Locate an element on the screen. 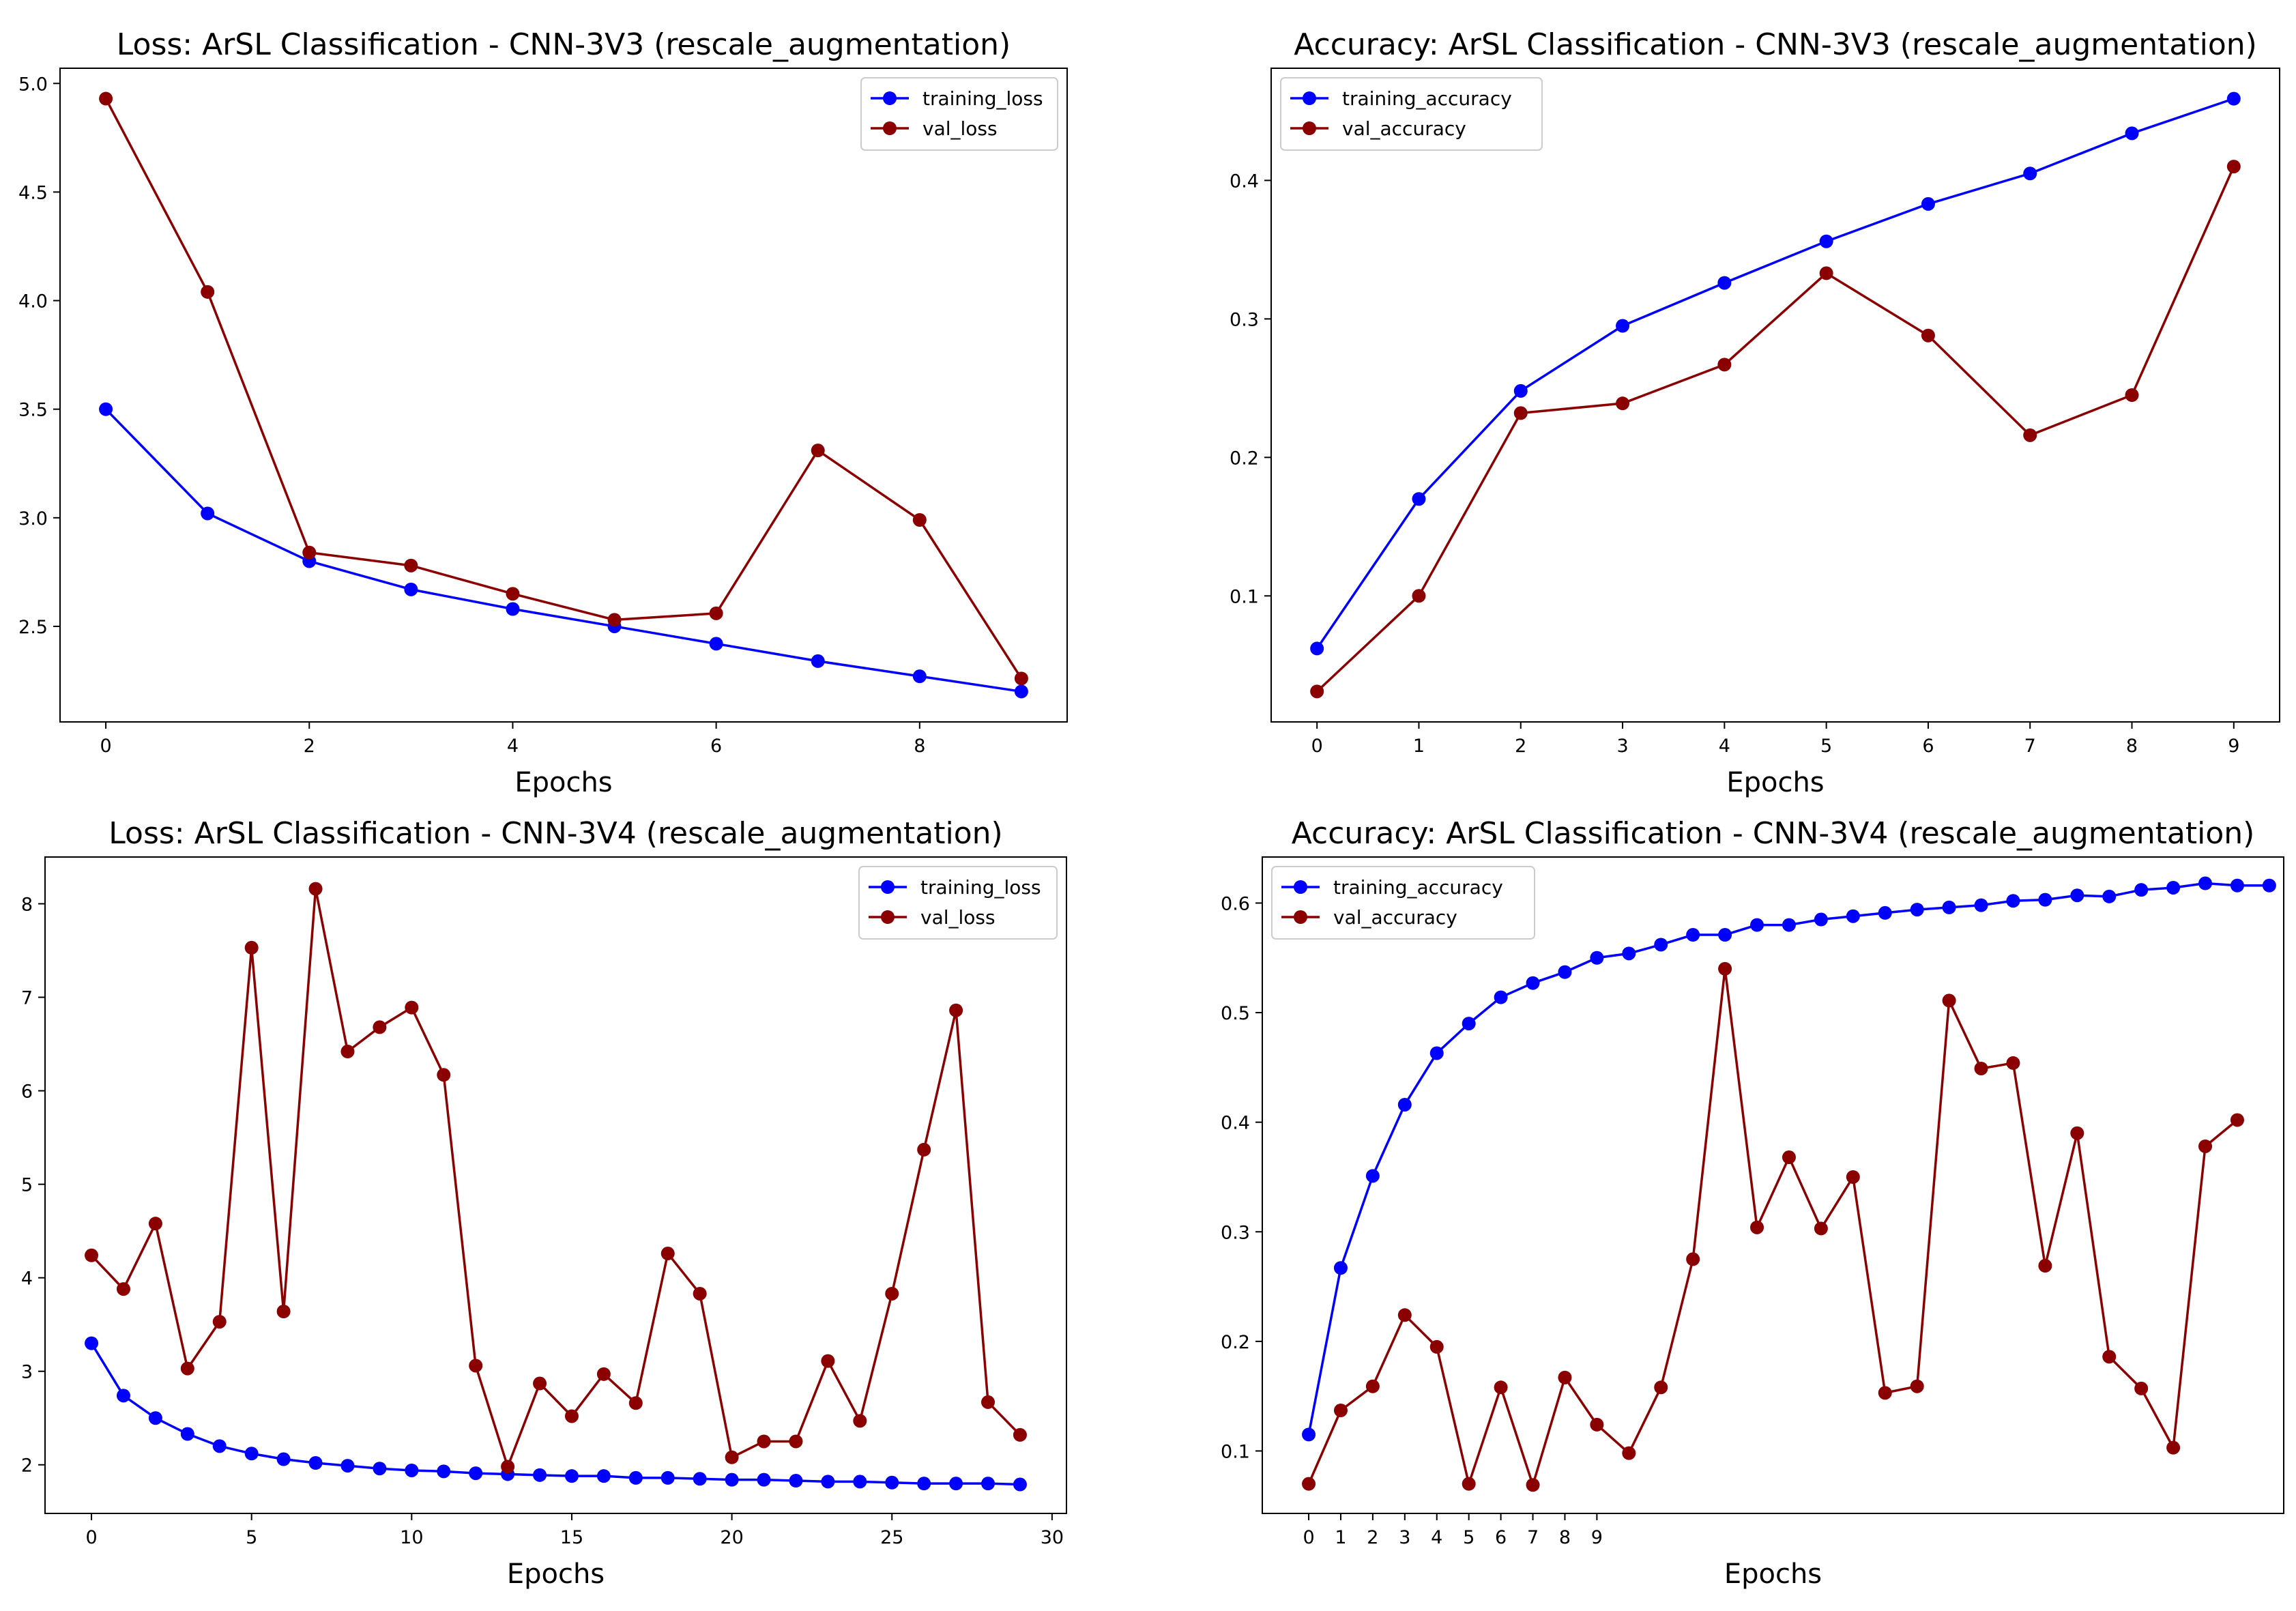  x-tick-label: 15 is located at coordinates (571, 1538).